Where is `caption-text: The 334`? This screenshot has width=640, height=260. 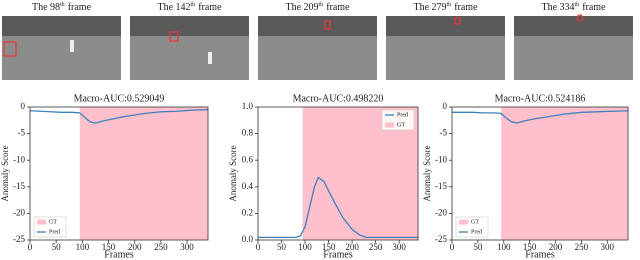
caption-text: The 334 is located at coordinates (557, 7).